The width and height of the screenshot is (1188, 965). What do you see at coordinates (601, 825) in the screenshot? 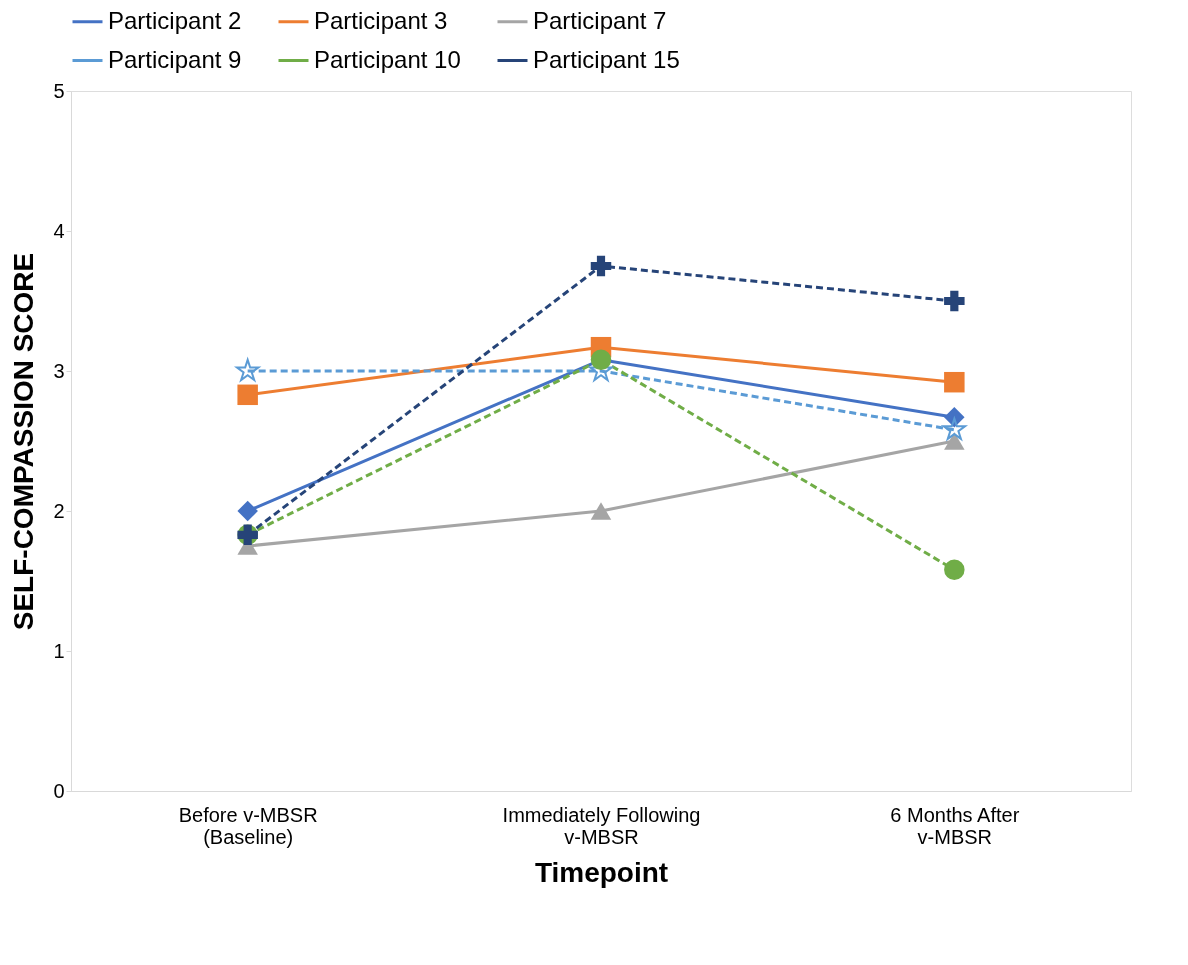
I see `x-tick-label: Immediately Following v-MBSR` at bounding box center [601, 825].